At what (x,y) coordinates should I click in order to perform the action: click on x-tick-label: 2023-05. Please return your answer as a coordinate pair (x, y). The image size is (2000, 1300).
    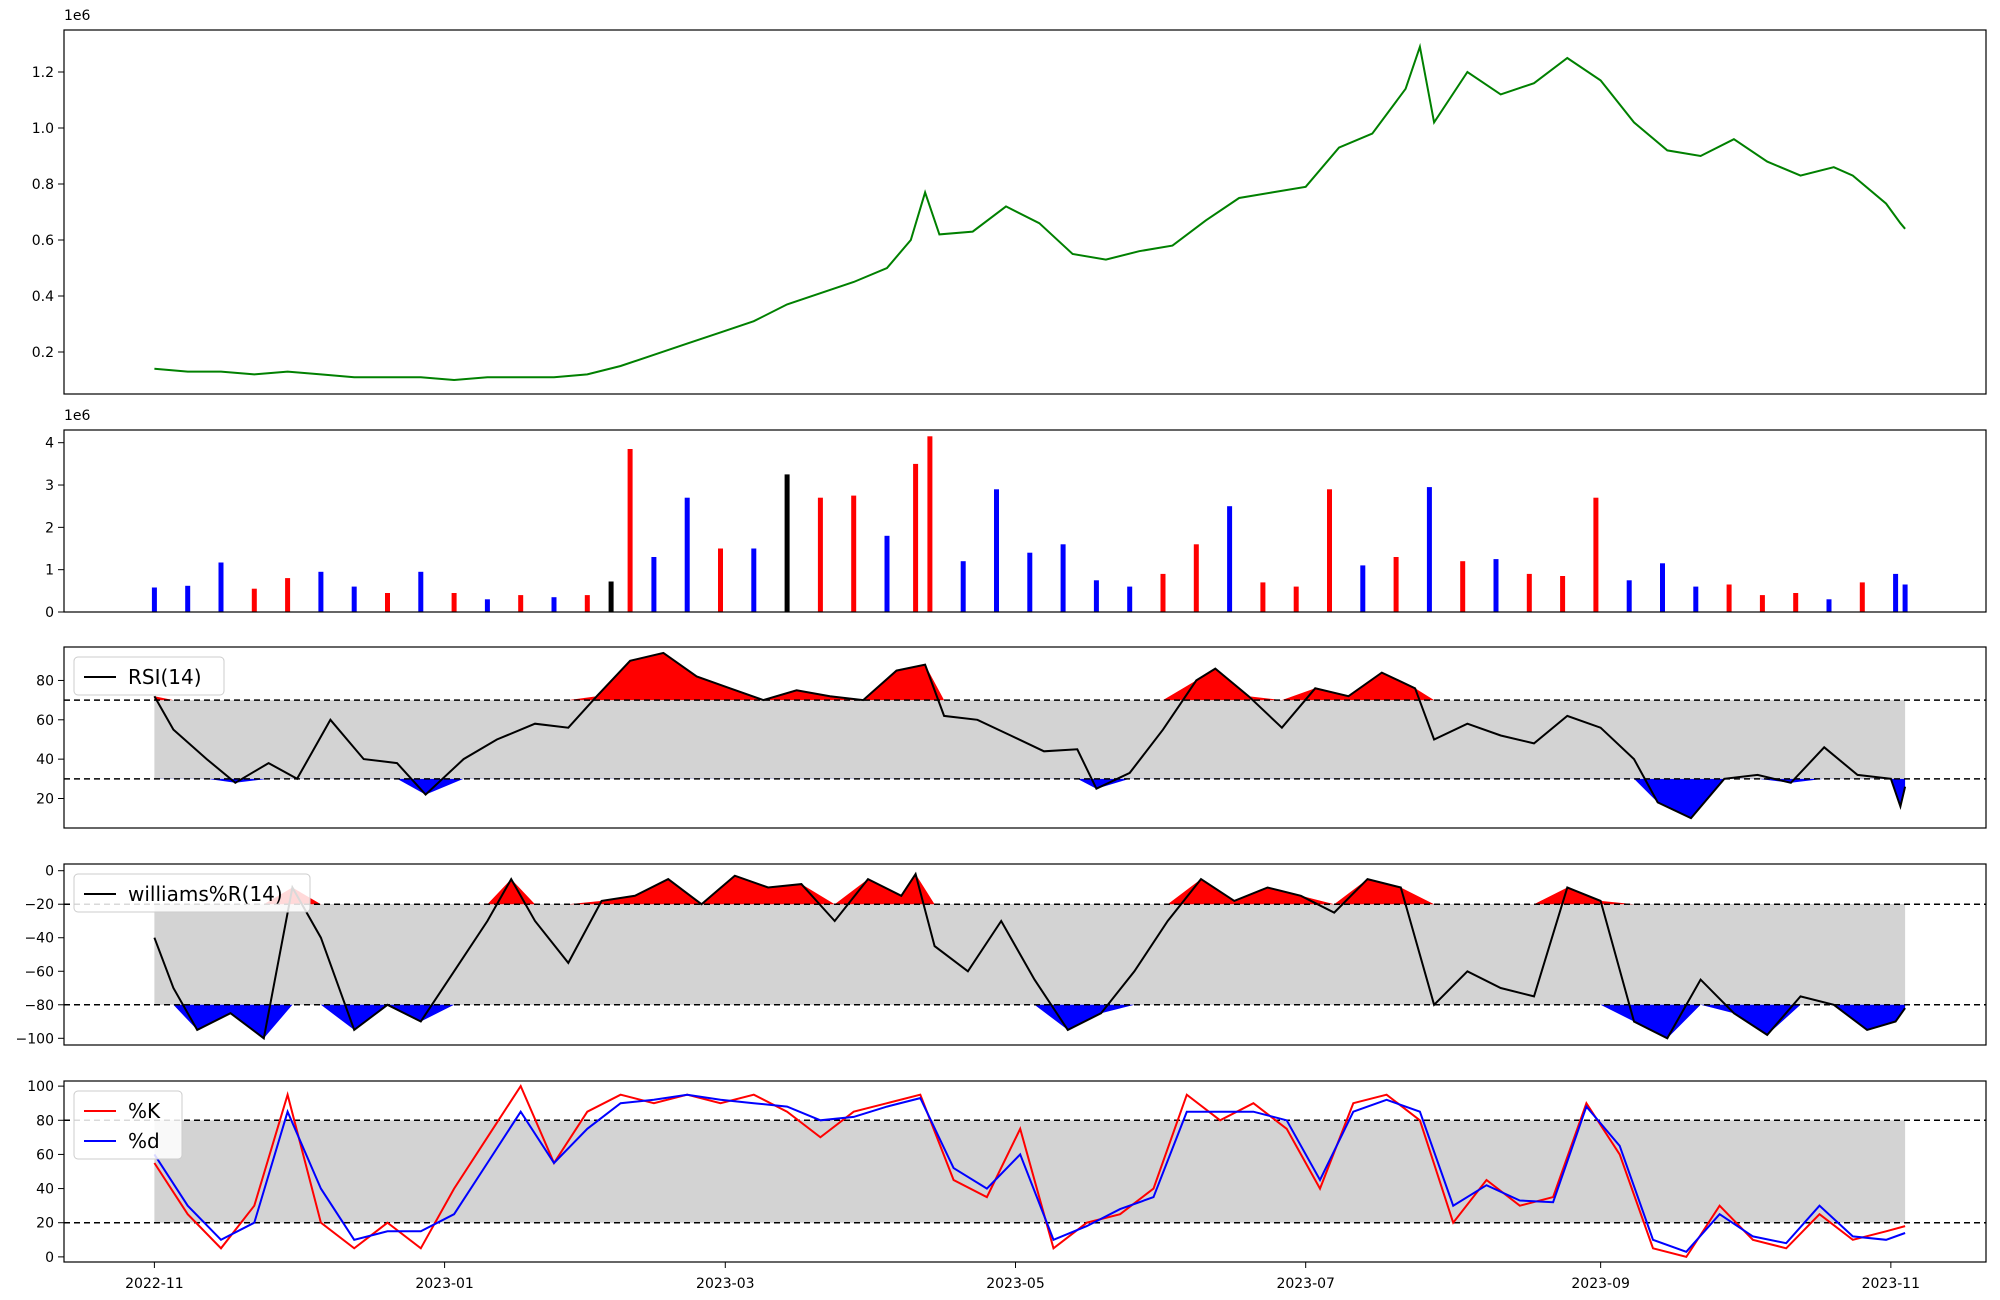
    Looking at the image, I should click on (1015, 1284).